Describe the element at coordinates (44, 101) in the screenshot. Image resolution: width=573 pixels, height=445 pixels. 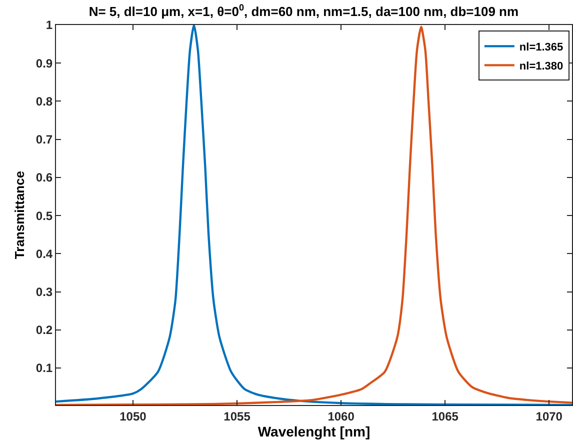
I see `y-tick-label: 0.8` at that location.